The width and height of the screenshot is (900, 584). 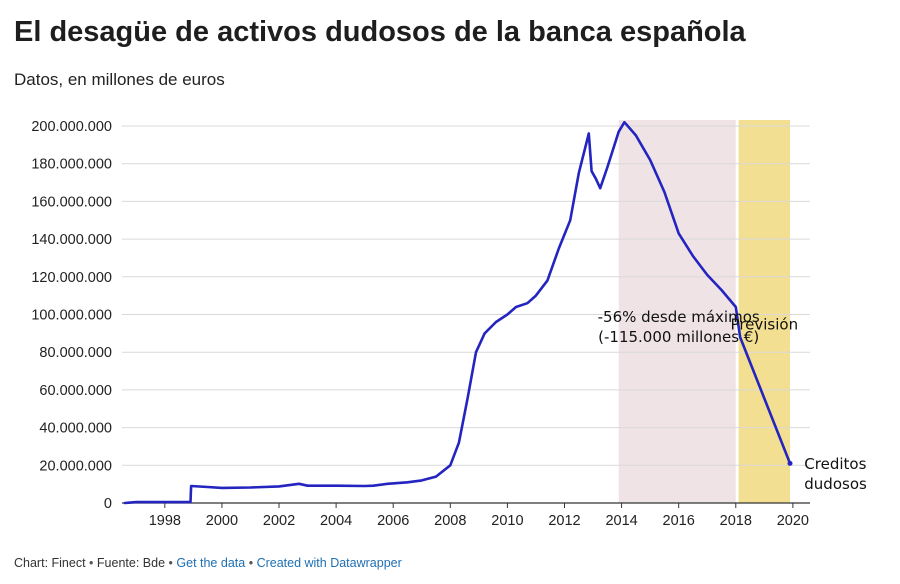 What do you see at coordinates (71, 278) in the screenshot?
I see `y-tick-label: 120.000.000` at bounding box center [71, 278].